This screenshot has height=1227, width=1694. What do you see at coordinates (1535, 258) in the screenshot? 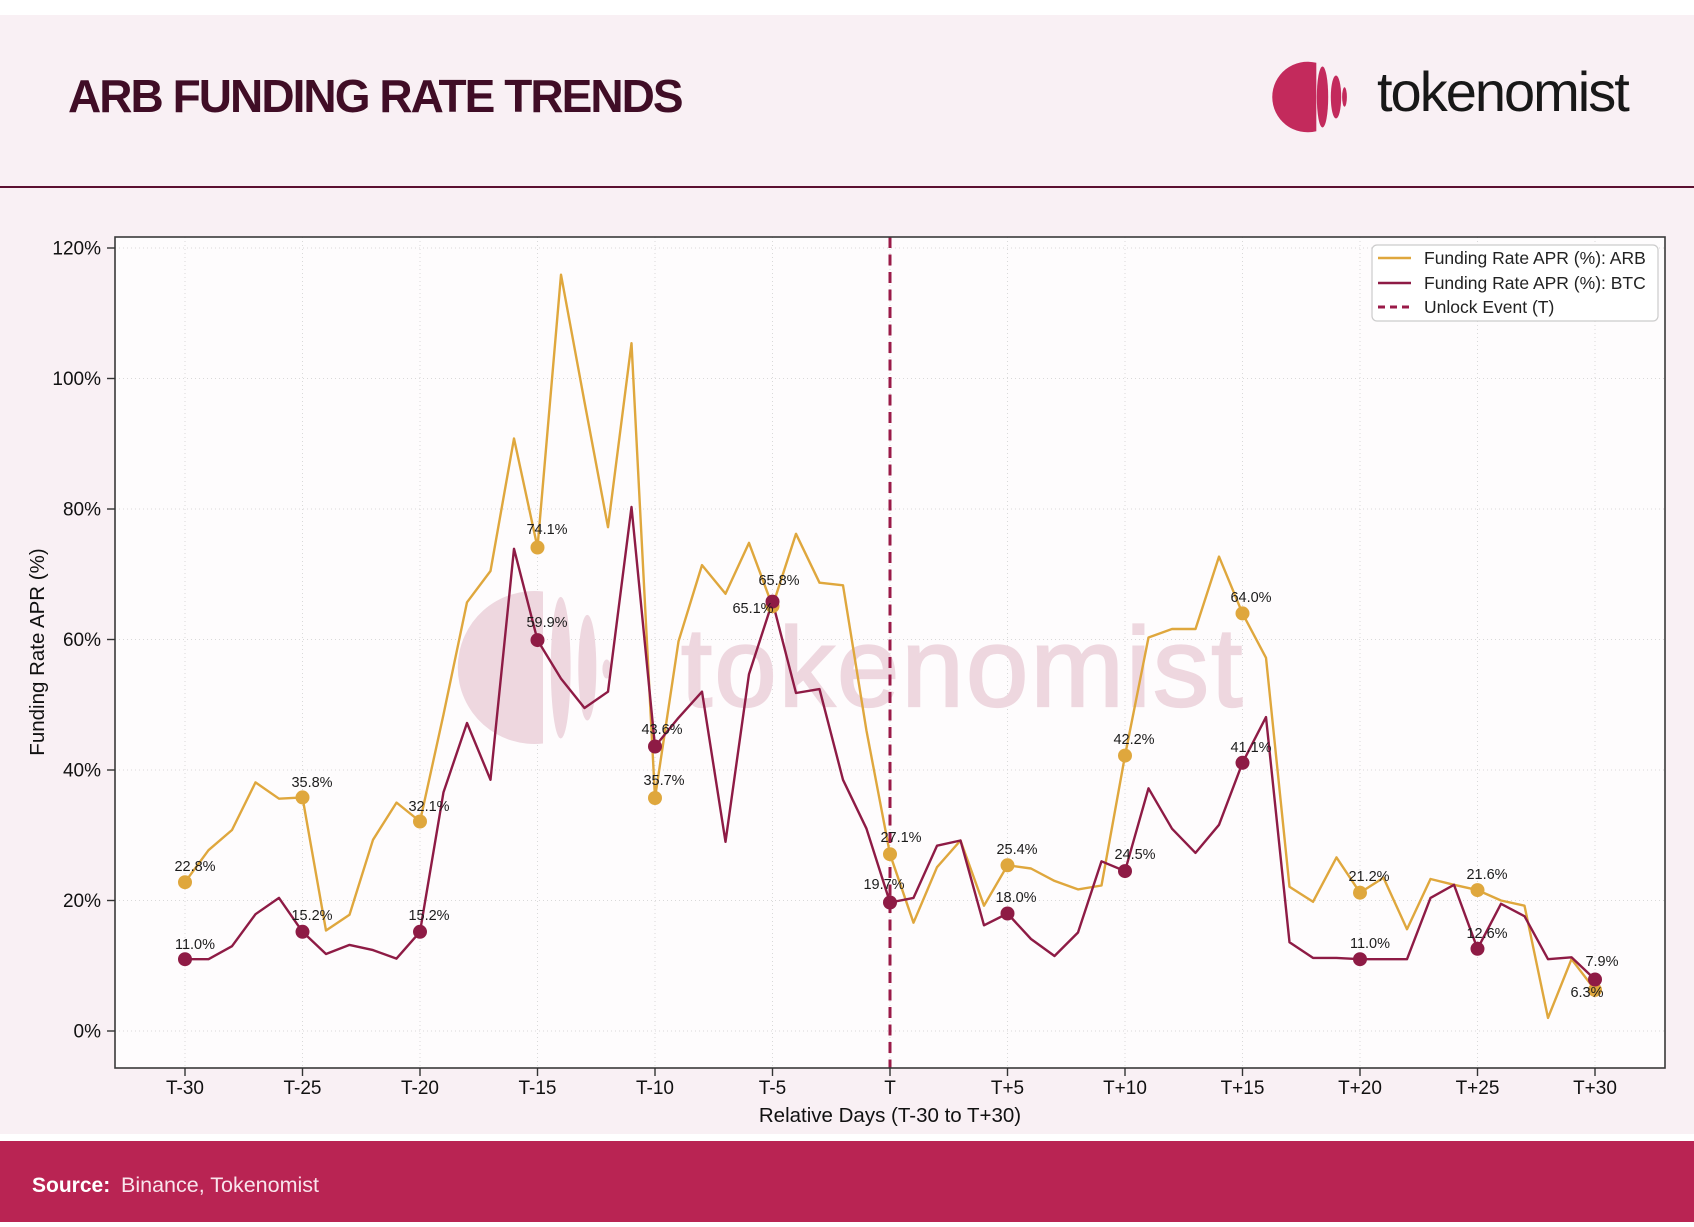
I see `svg-text: Funding Rate APR (%): ARB` at bounding box center [1535, 258].